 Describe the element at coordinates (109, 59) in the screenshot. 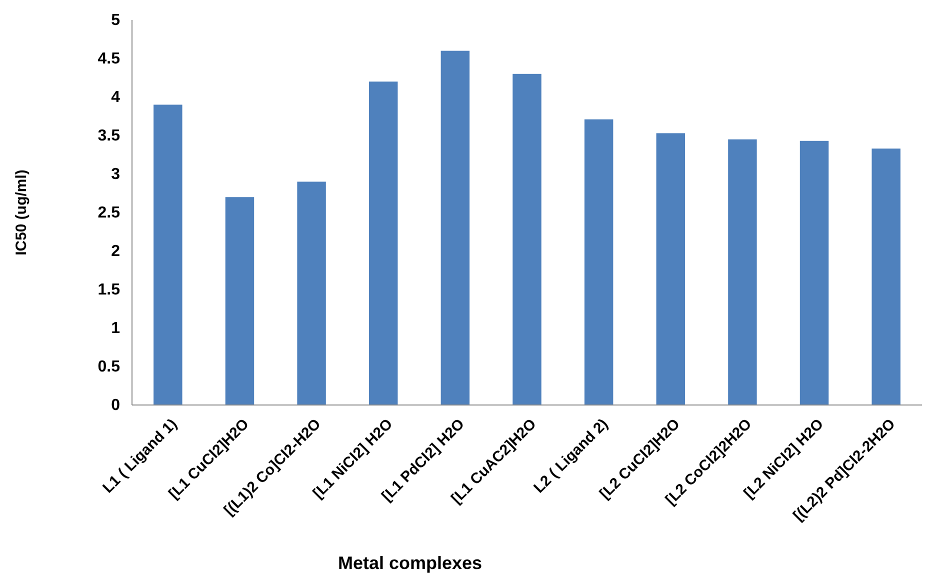

I see `y-tick-label: 4.5` at that location.